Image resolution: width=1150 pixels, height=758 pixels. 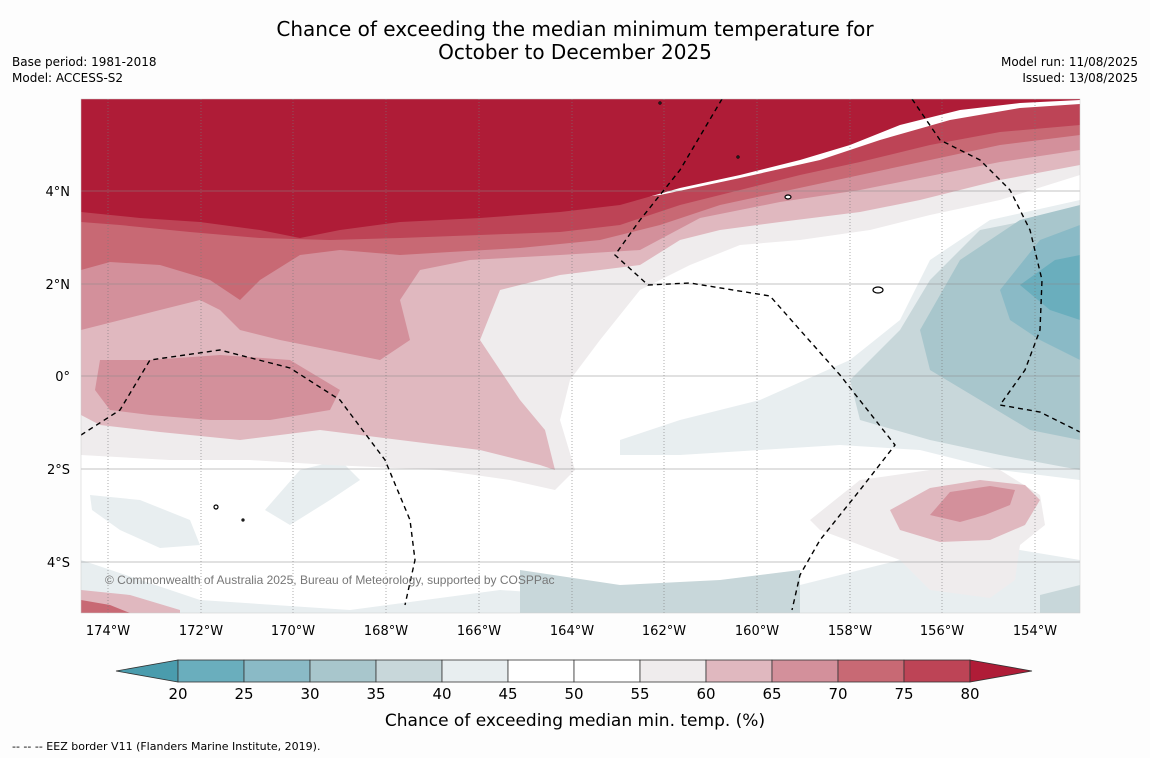 I want to click on lon-label: 162°W, so click(x=664, y=631).